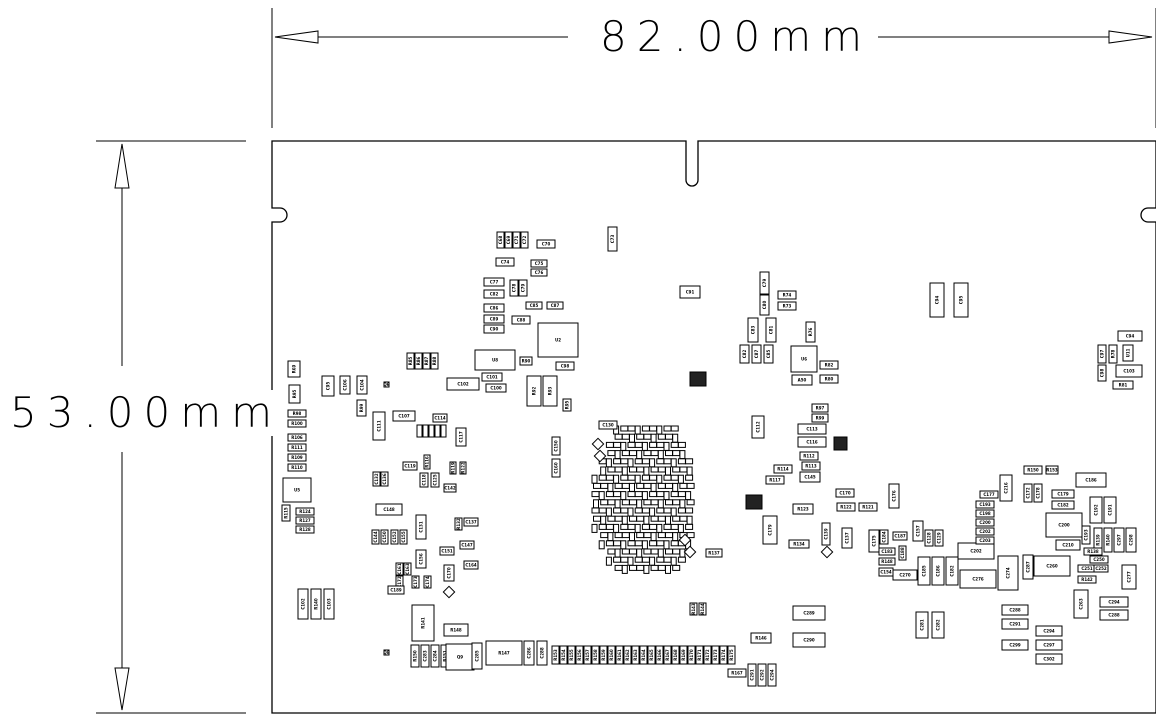 The image size is (1156, 715). I want to click on component-label: C292, so click(762, 675).